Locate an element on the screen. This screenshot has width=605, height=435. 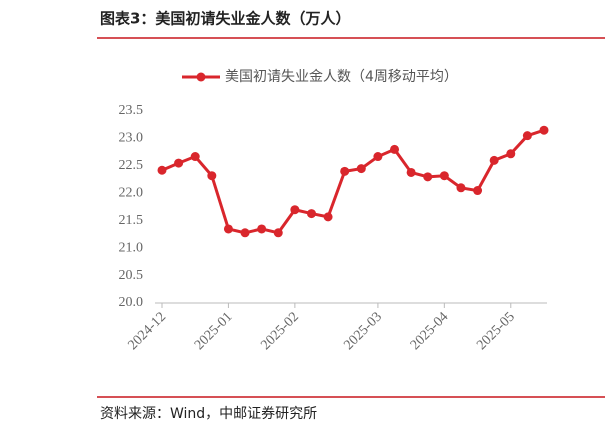
x-tick-label: 2025-04 is located at coordinates (430, 331).